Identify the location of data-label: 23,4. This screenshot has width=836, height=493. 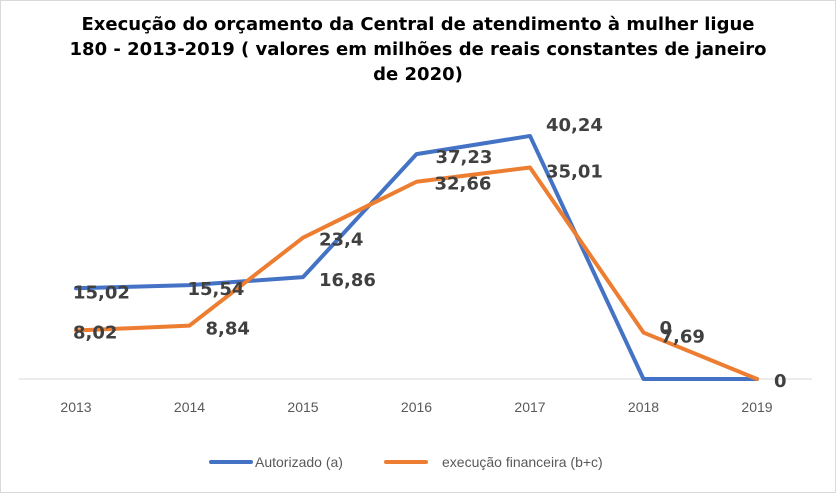
(341, 240).